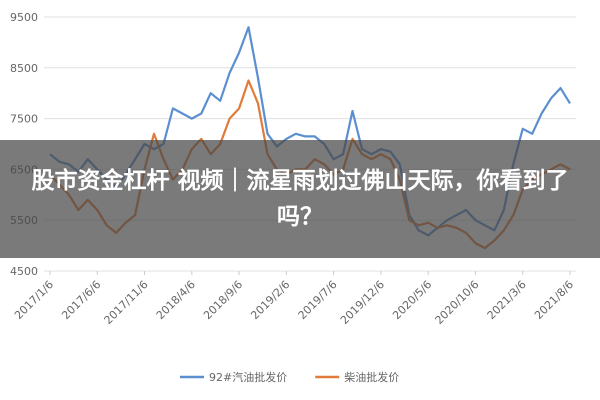  I want to click on x-tick-label: 2019/7/6, so click(318, 300).